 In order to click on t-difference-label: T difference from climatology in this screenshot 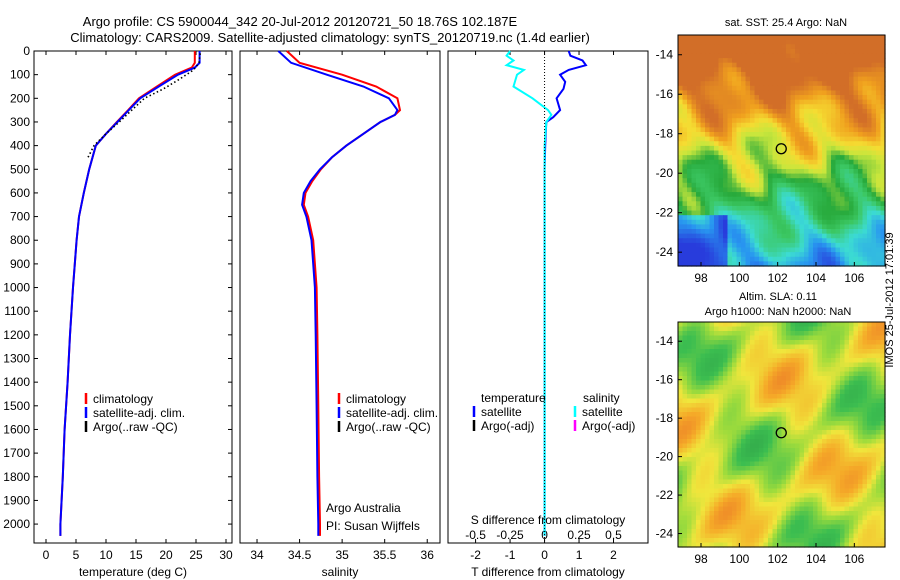, I will do `click(548, 572)`.